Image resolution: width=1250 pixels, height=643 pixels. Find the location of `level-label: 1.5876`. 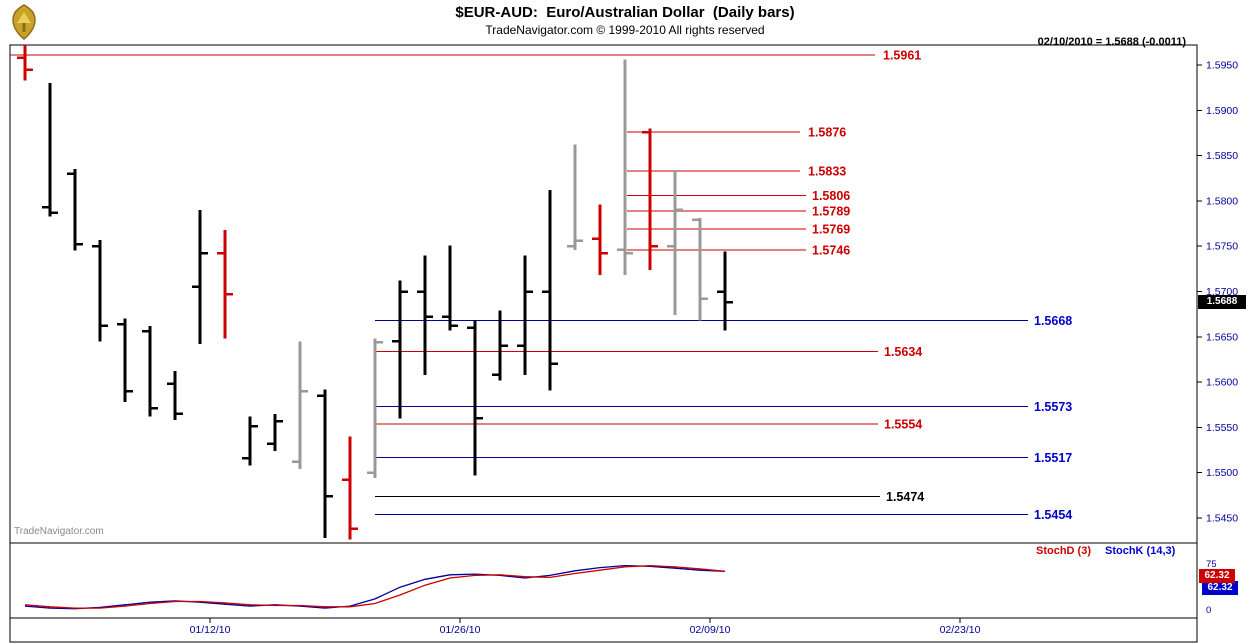

level-label: 1.5876 is located at coordinates (827, 133).